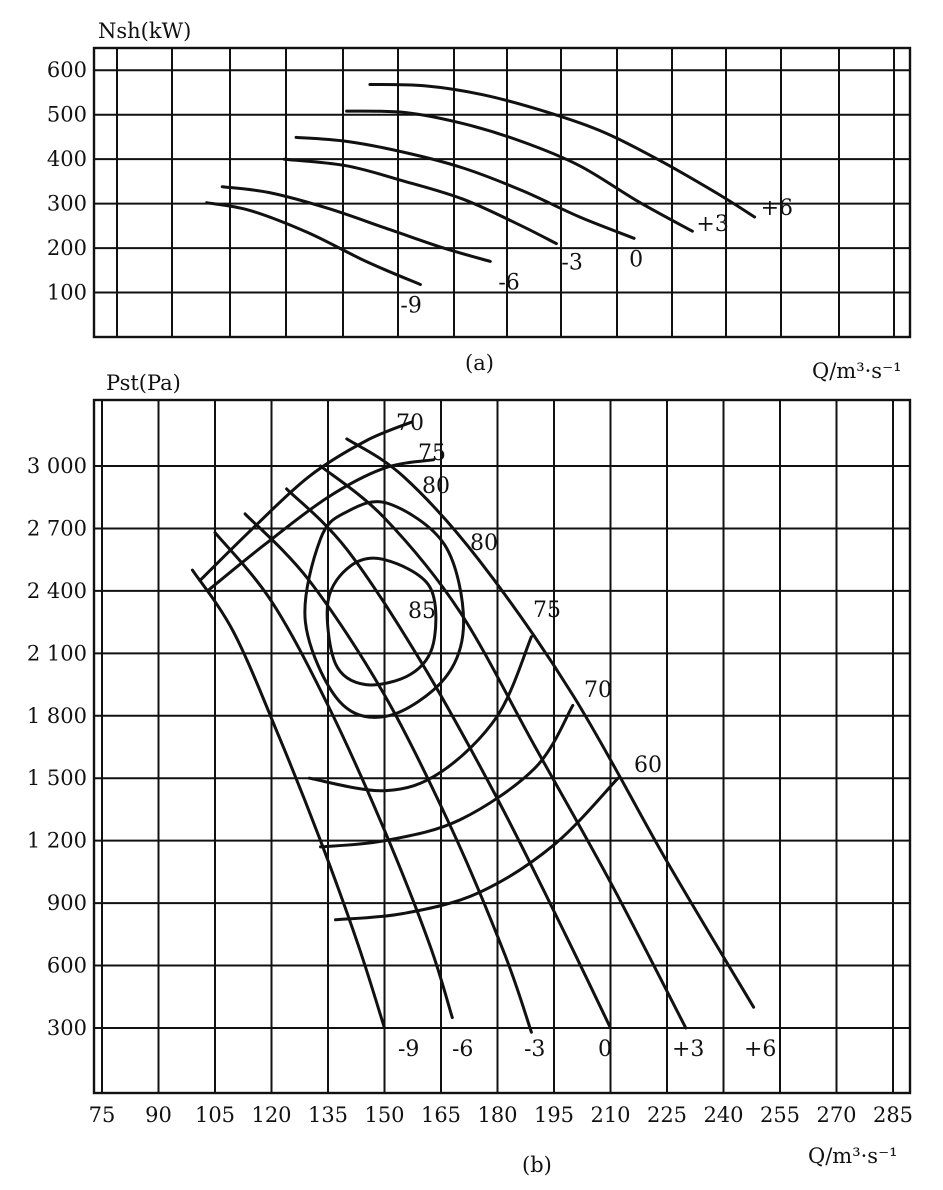 This screenshot has height=1190, width=943. What do you see at coordinates (636, 259) in the screenshot?
I see `panel-a-curve-label: 0` at bounding box center [636, 259].